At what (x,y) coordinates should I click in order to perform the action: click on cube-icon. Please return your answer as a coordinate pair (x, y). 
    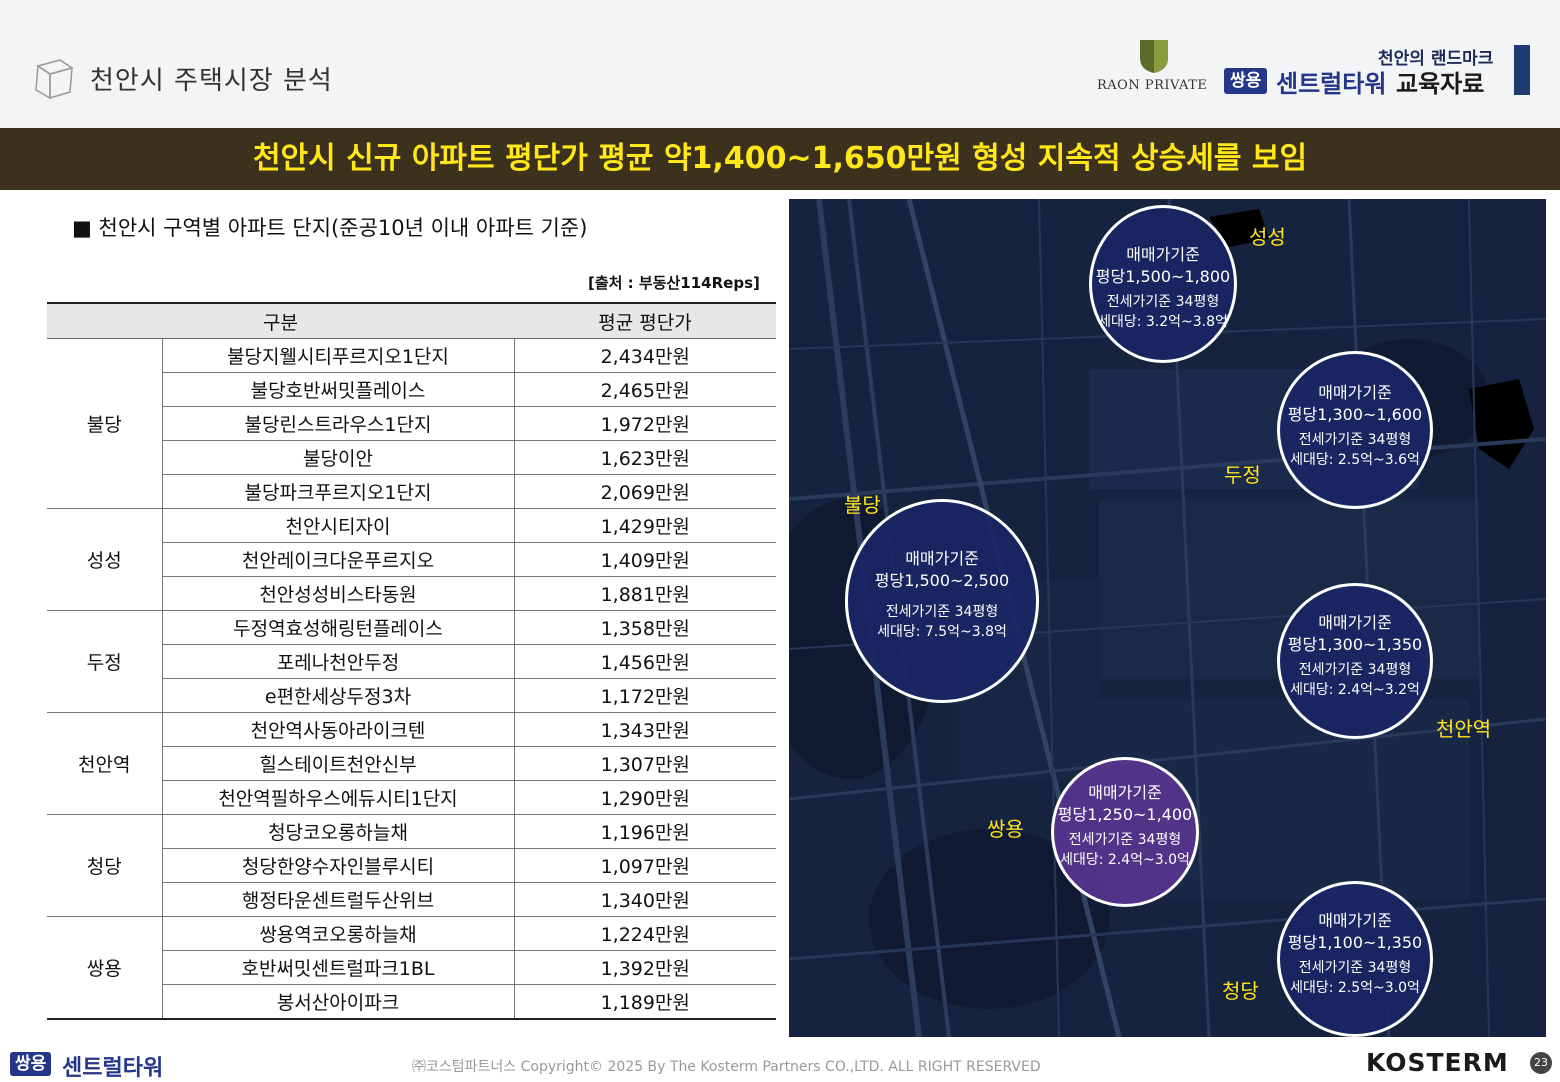
    Looking at the image, I should click on (54, 79).